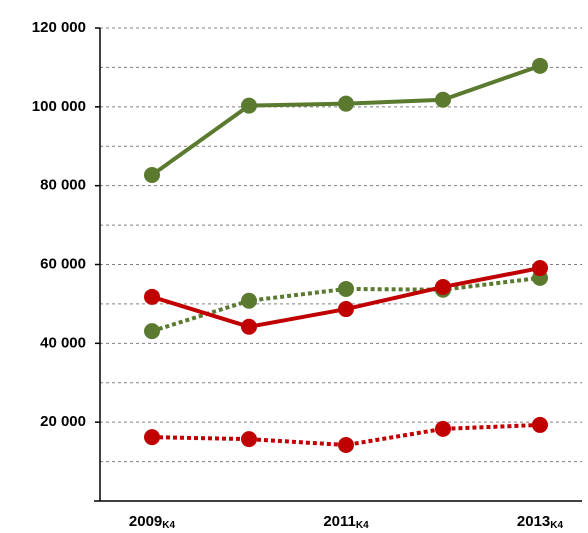 The width and height of the screenshot is (588, 533). Describe the element at coordinates (63, 263) in the screenshot. I see `y-tick-label: 60 000` at that location.